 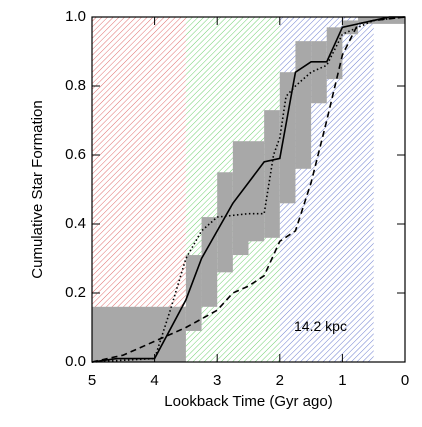 I want to click on y-axis-label: Cumulative Star Formation, so click(x=37, y=189).